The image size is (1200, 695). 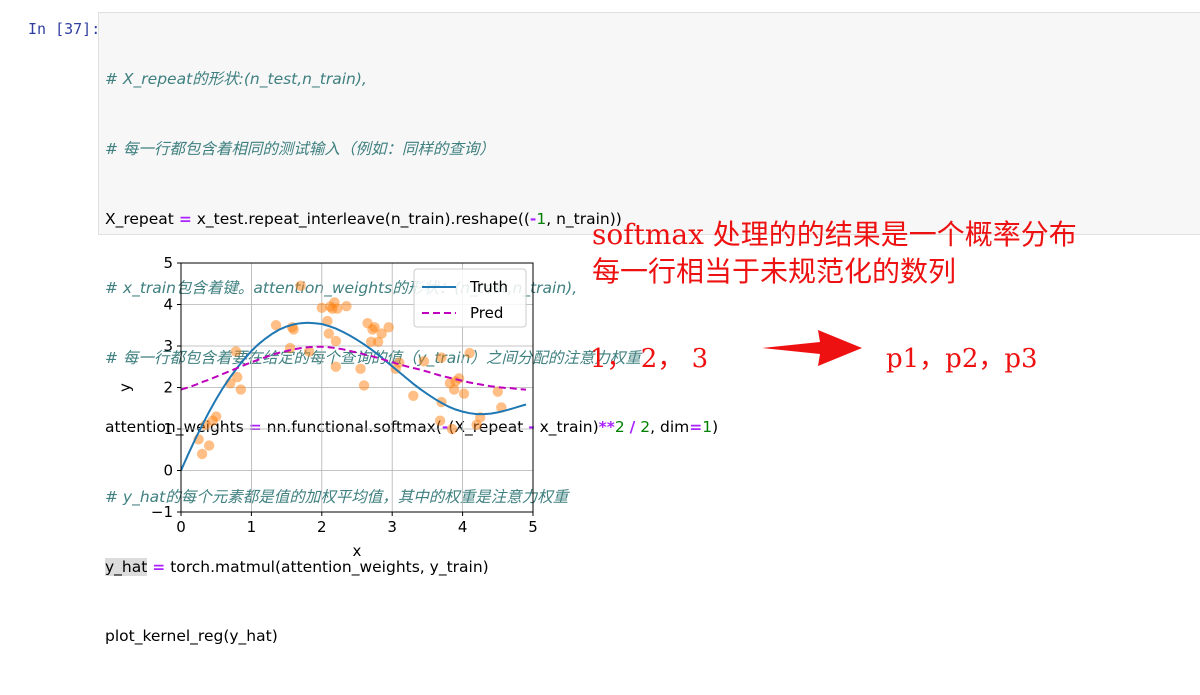 I want to click on truth-line, so click(x=353, y=396).